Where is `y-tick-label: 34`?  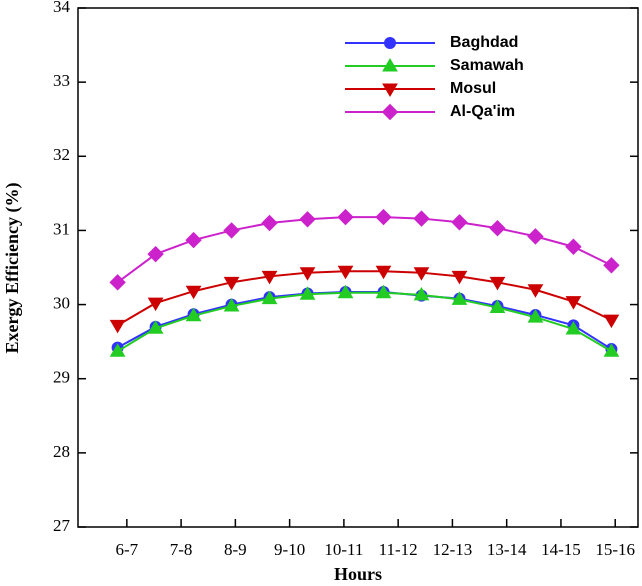
y-tick-label: 34 is located at coordinates (62, 8).